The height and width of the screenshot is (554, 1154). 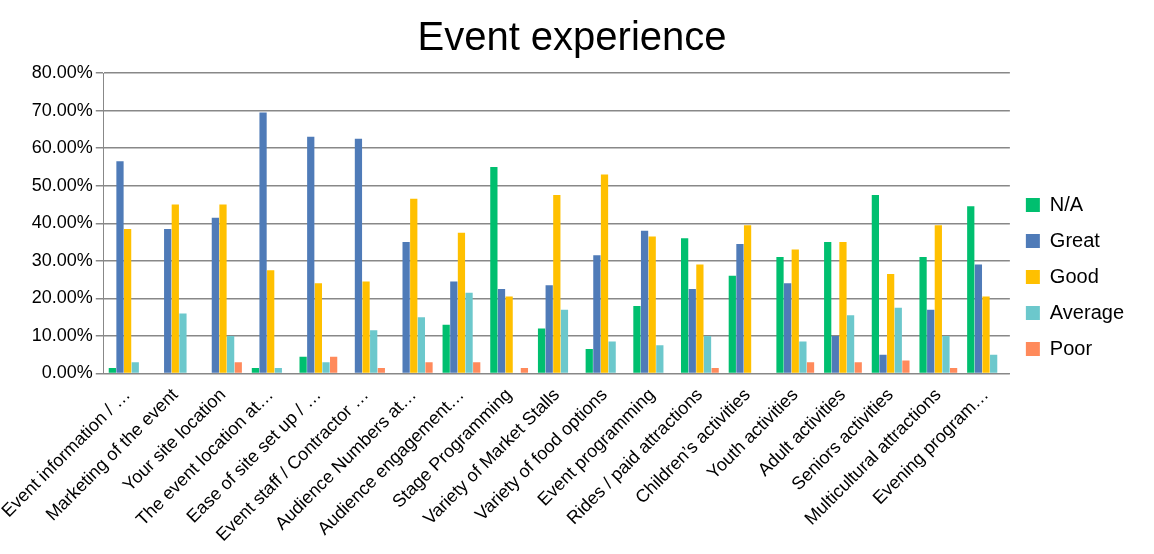 What do you see at coordinates (62, 334) in the screenshot?
I see `y-tick-label: 10.00%` at bounding box center [62, 334].